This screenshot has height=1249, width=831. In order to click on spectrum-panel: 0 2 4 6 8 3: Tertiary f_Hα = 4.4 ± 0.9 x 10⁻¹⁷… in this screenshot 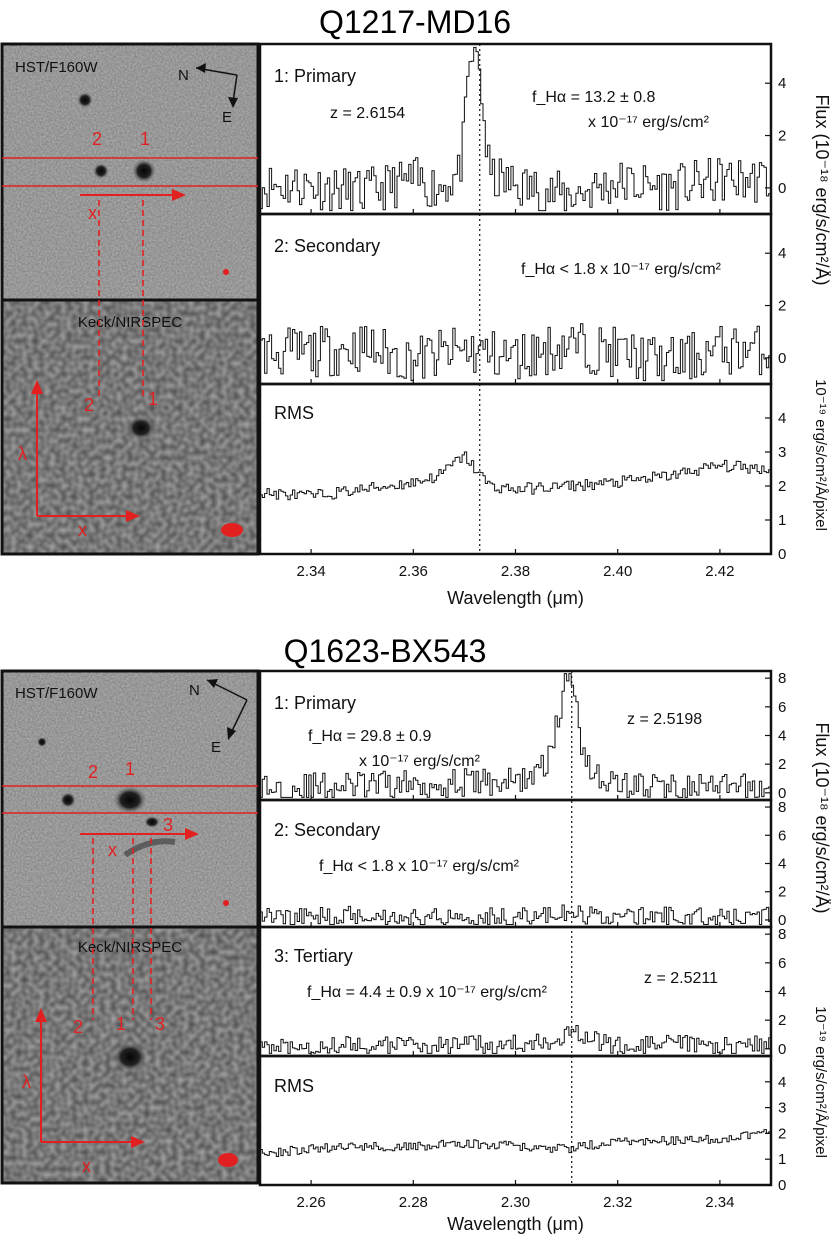, I will do `click(522, 991)`.